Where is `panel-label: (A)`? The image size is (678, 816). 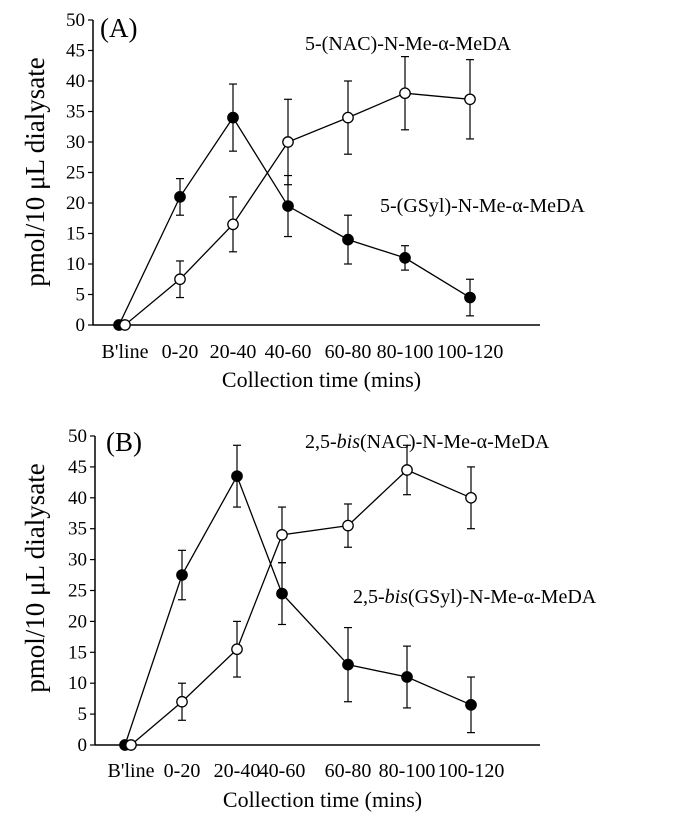
panel-label: (A) is located at coordinates (118, 28).